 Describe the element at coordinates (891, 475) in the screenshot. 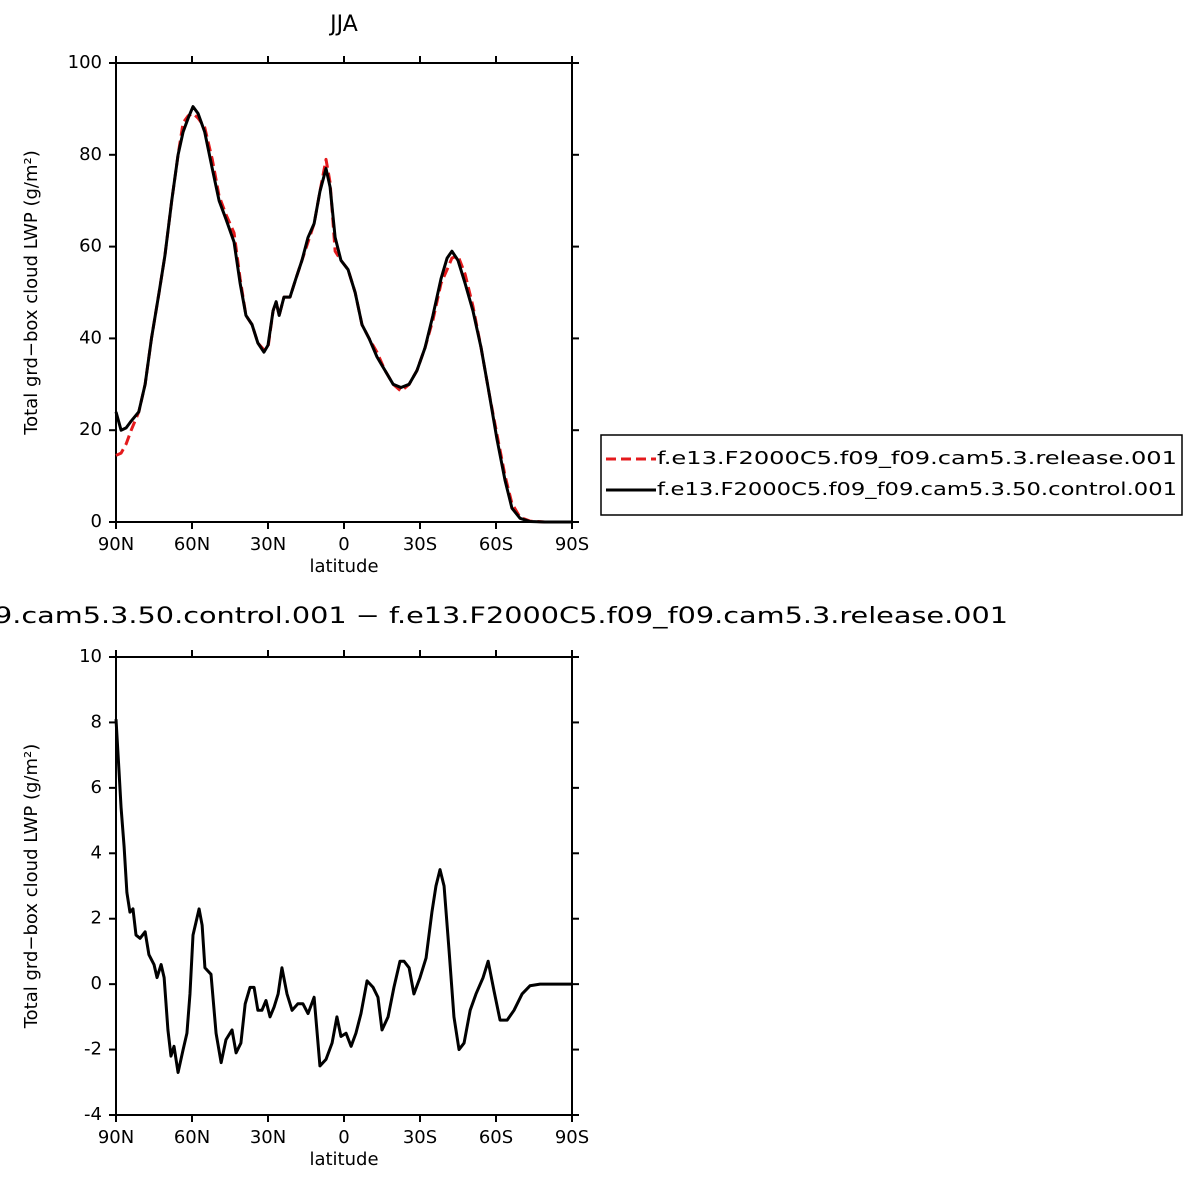

I see `legend-box` at that location.